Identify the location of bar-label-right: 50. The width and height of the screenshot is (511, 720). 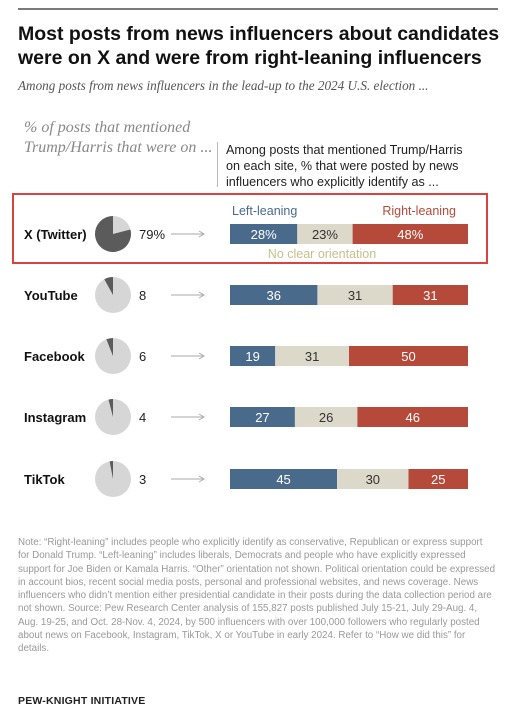
(408, 356).